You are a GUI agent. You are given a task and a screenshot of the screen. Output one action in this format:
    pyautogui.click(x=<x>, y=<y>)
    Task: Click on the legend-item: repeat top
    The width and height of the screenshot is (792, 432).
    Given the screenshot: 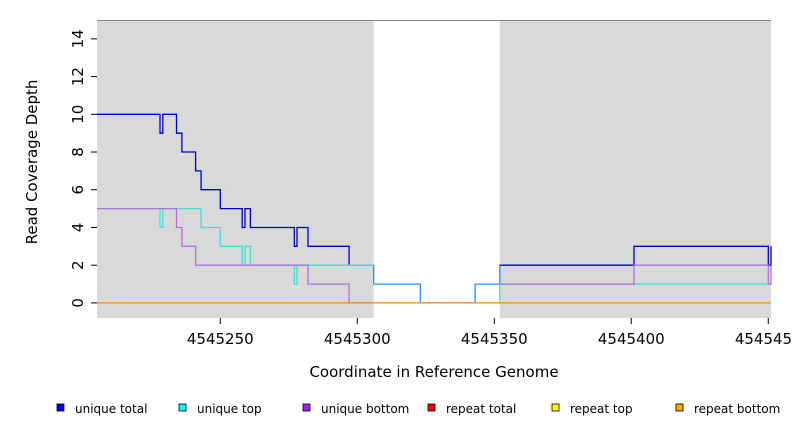 What is the action you would take?
    pyautogui.click(x=592, y=409)
    